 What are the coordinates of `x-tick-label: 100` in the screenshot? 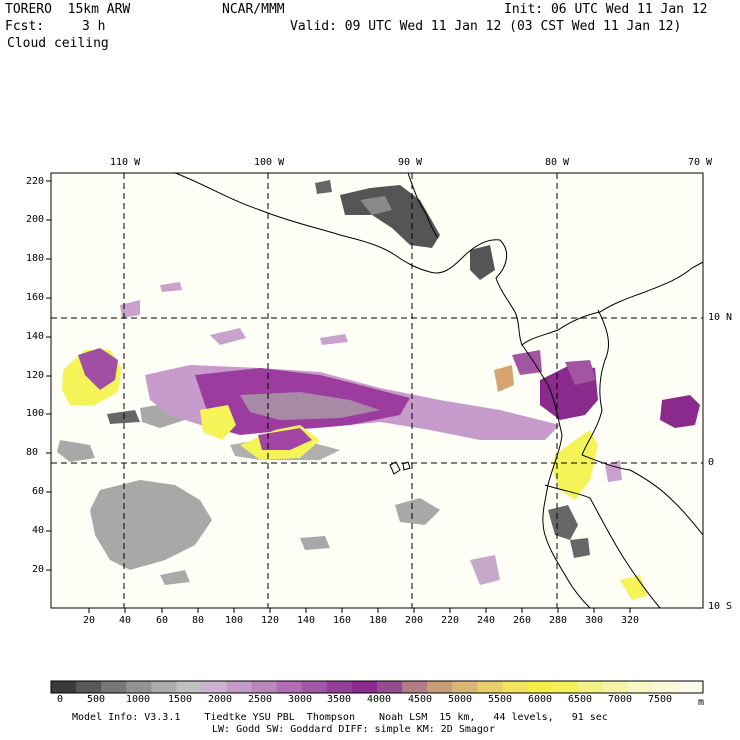 It's located at (234, 620).